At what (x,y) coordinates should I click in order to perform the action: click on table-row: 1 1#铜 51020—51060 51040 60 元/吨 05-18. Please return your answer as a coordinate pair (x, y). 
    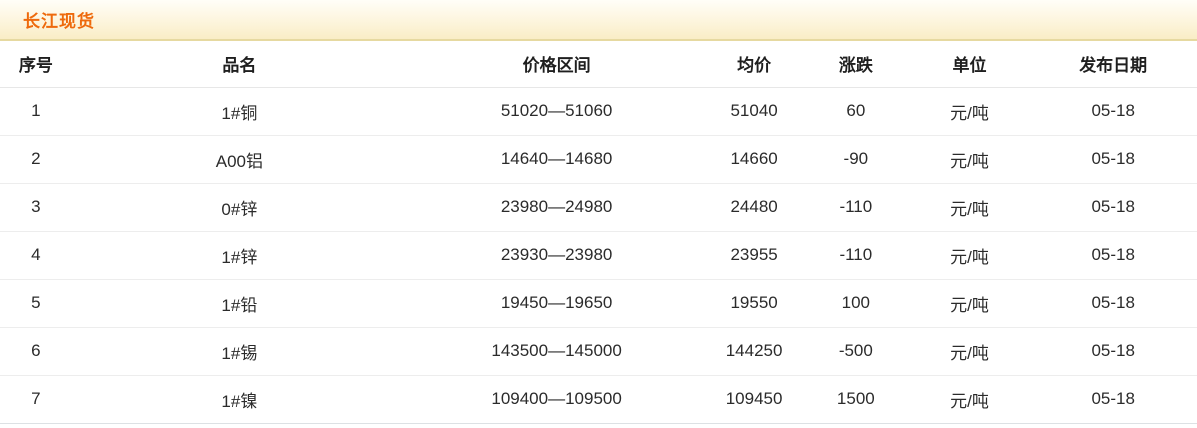
    Looking at the image, I should click on (598, 111).